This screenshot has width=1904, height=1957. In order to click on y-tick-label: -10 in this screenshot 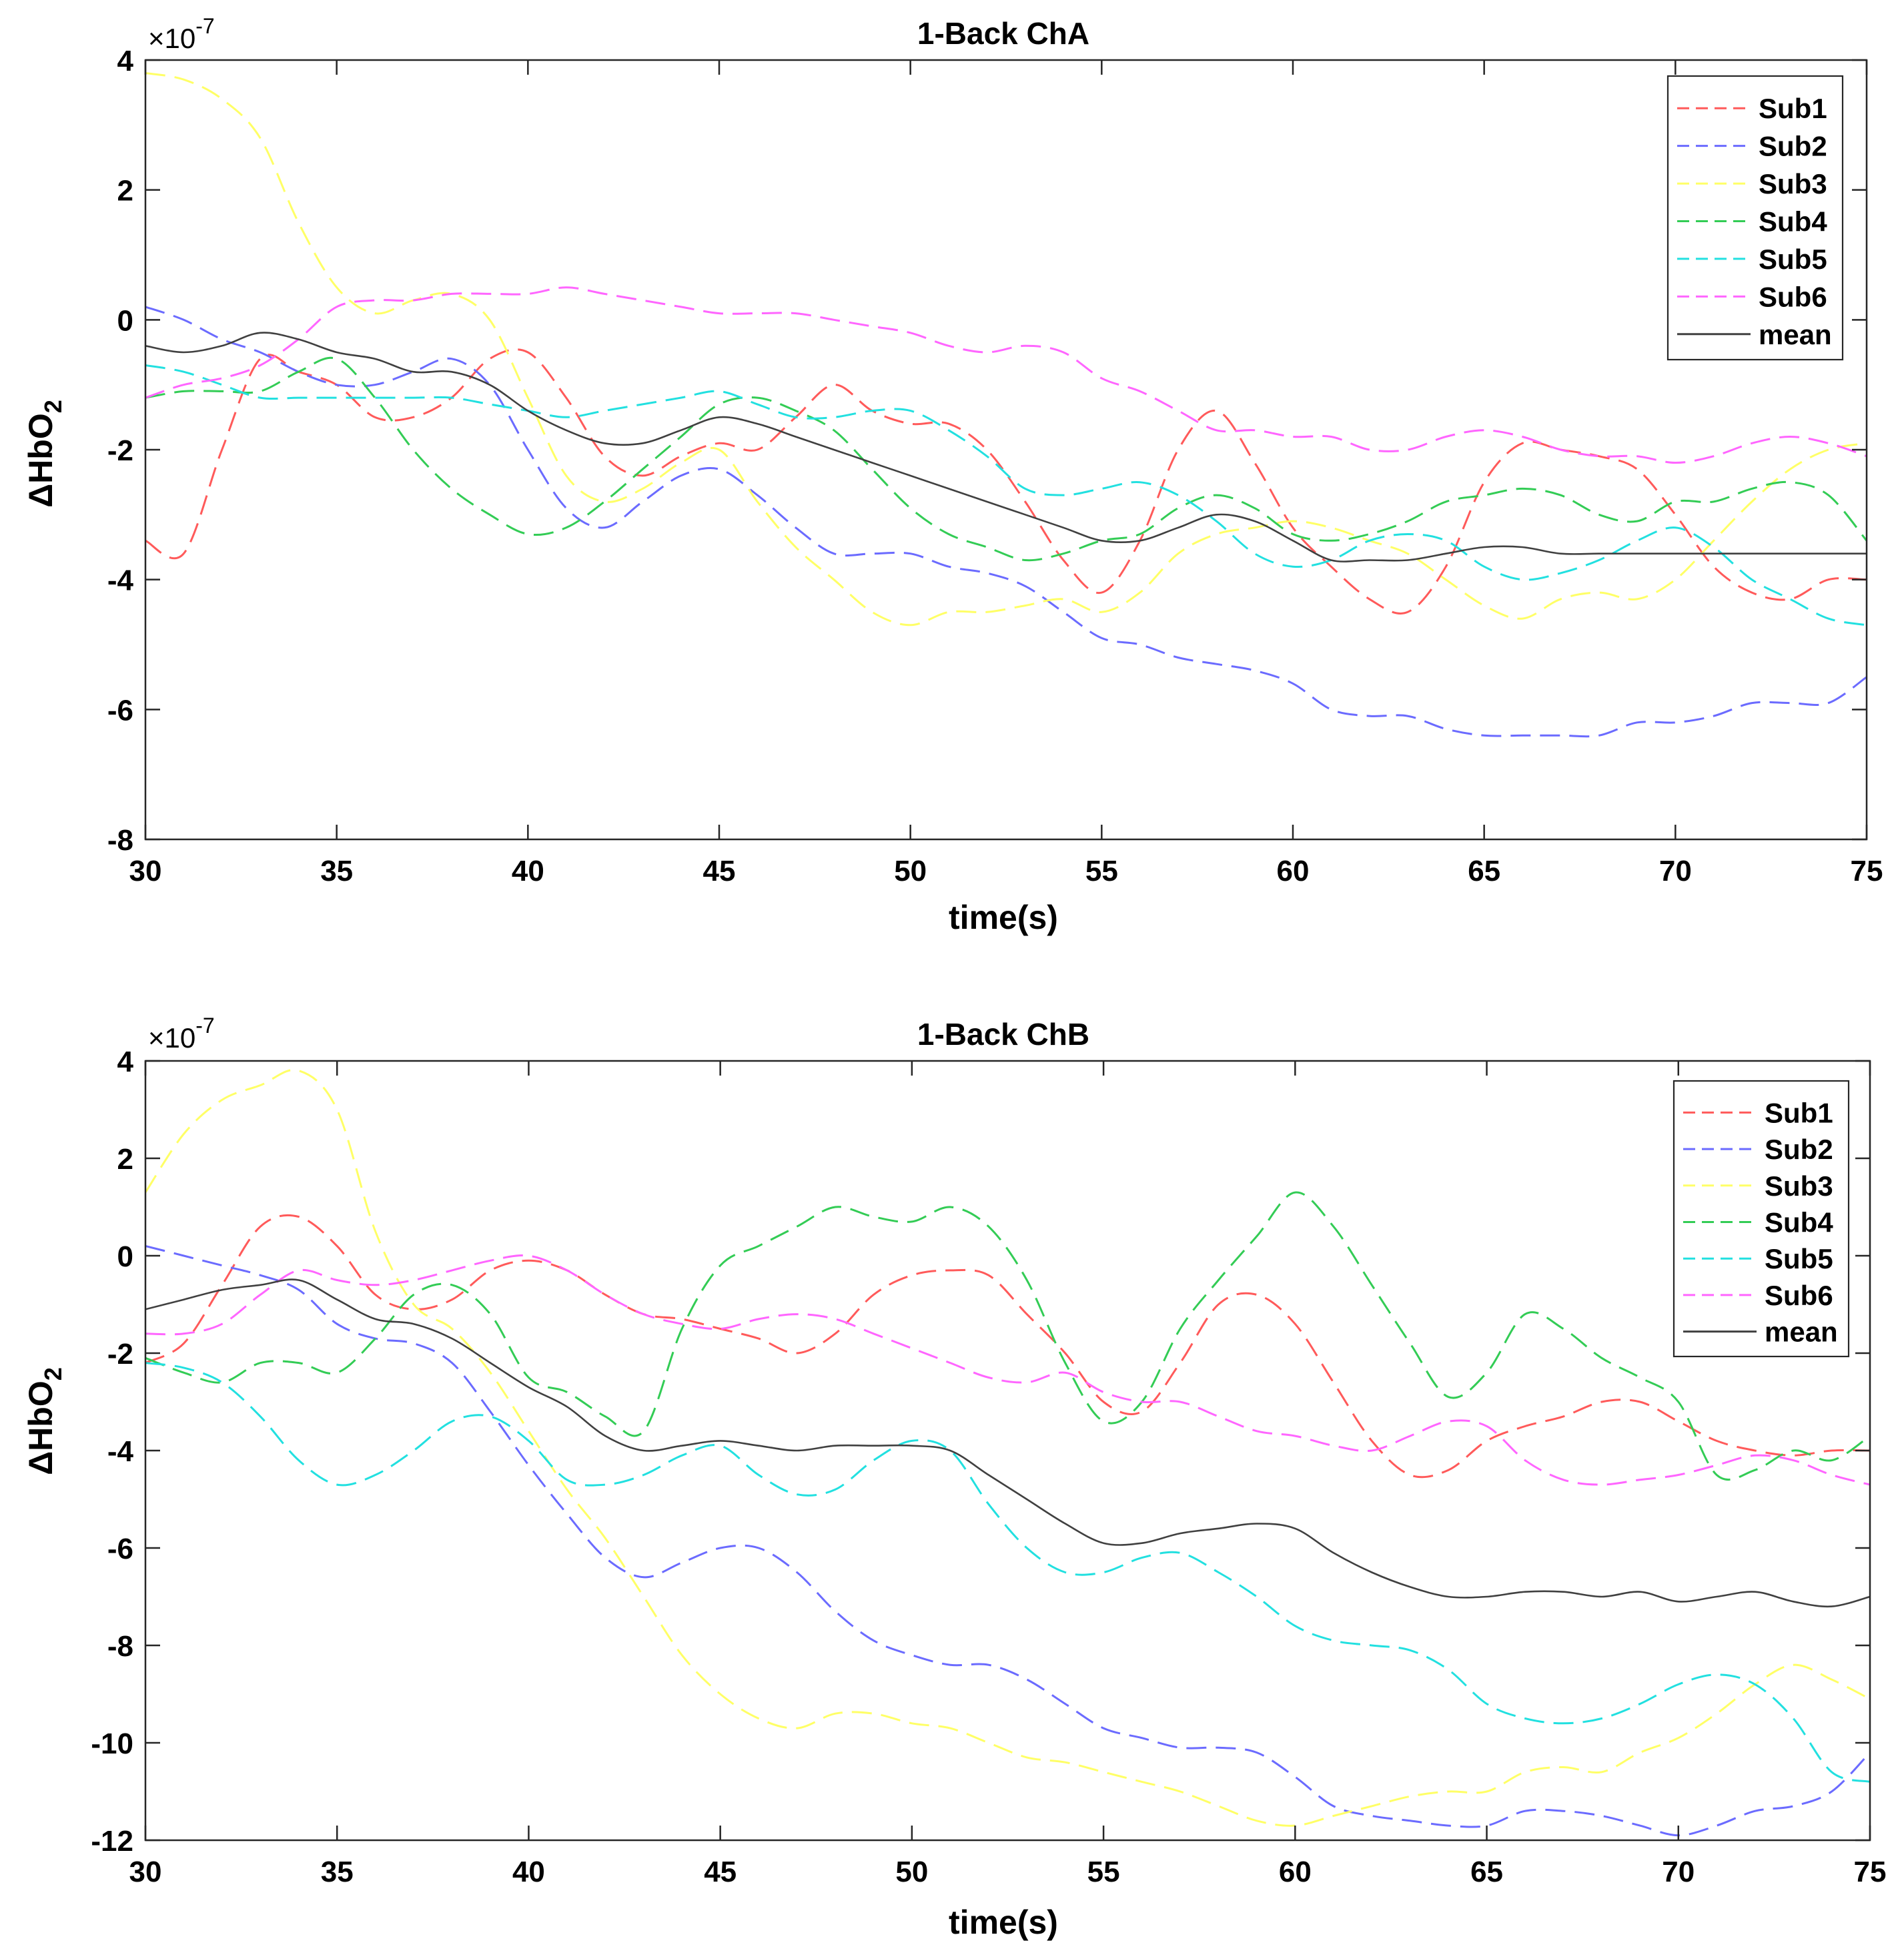, I will do `click(112, 1743)`.